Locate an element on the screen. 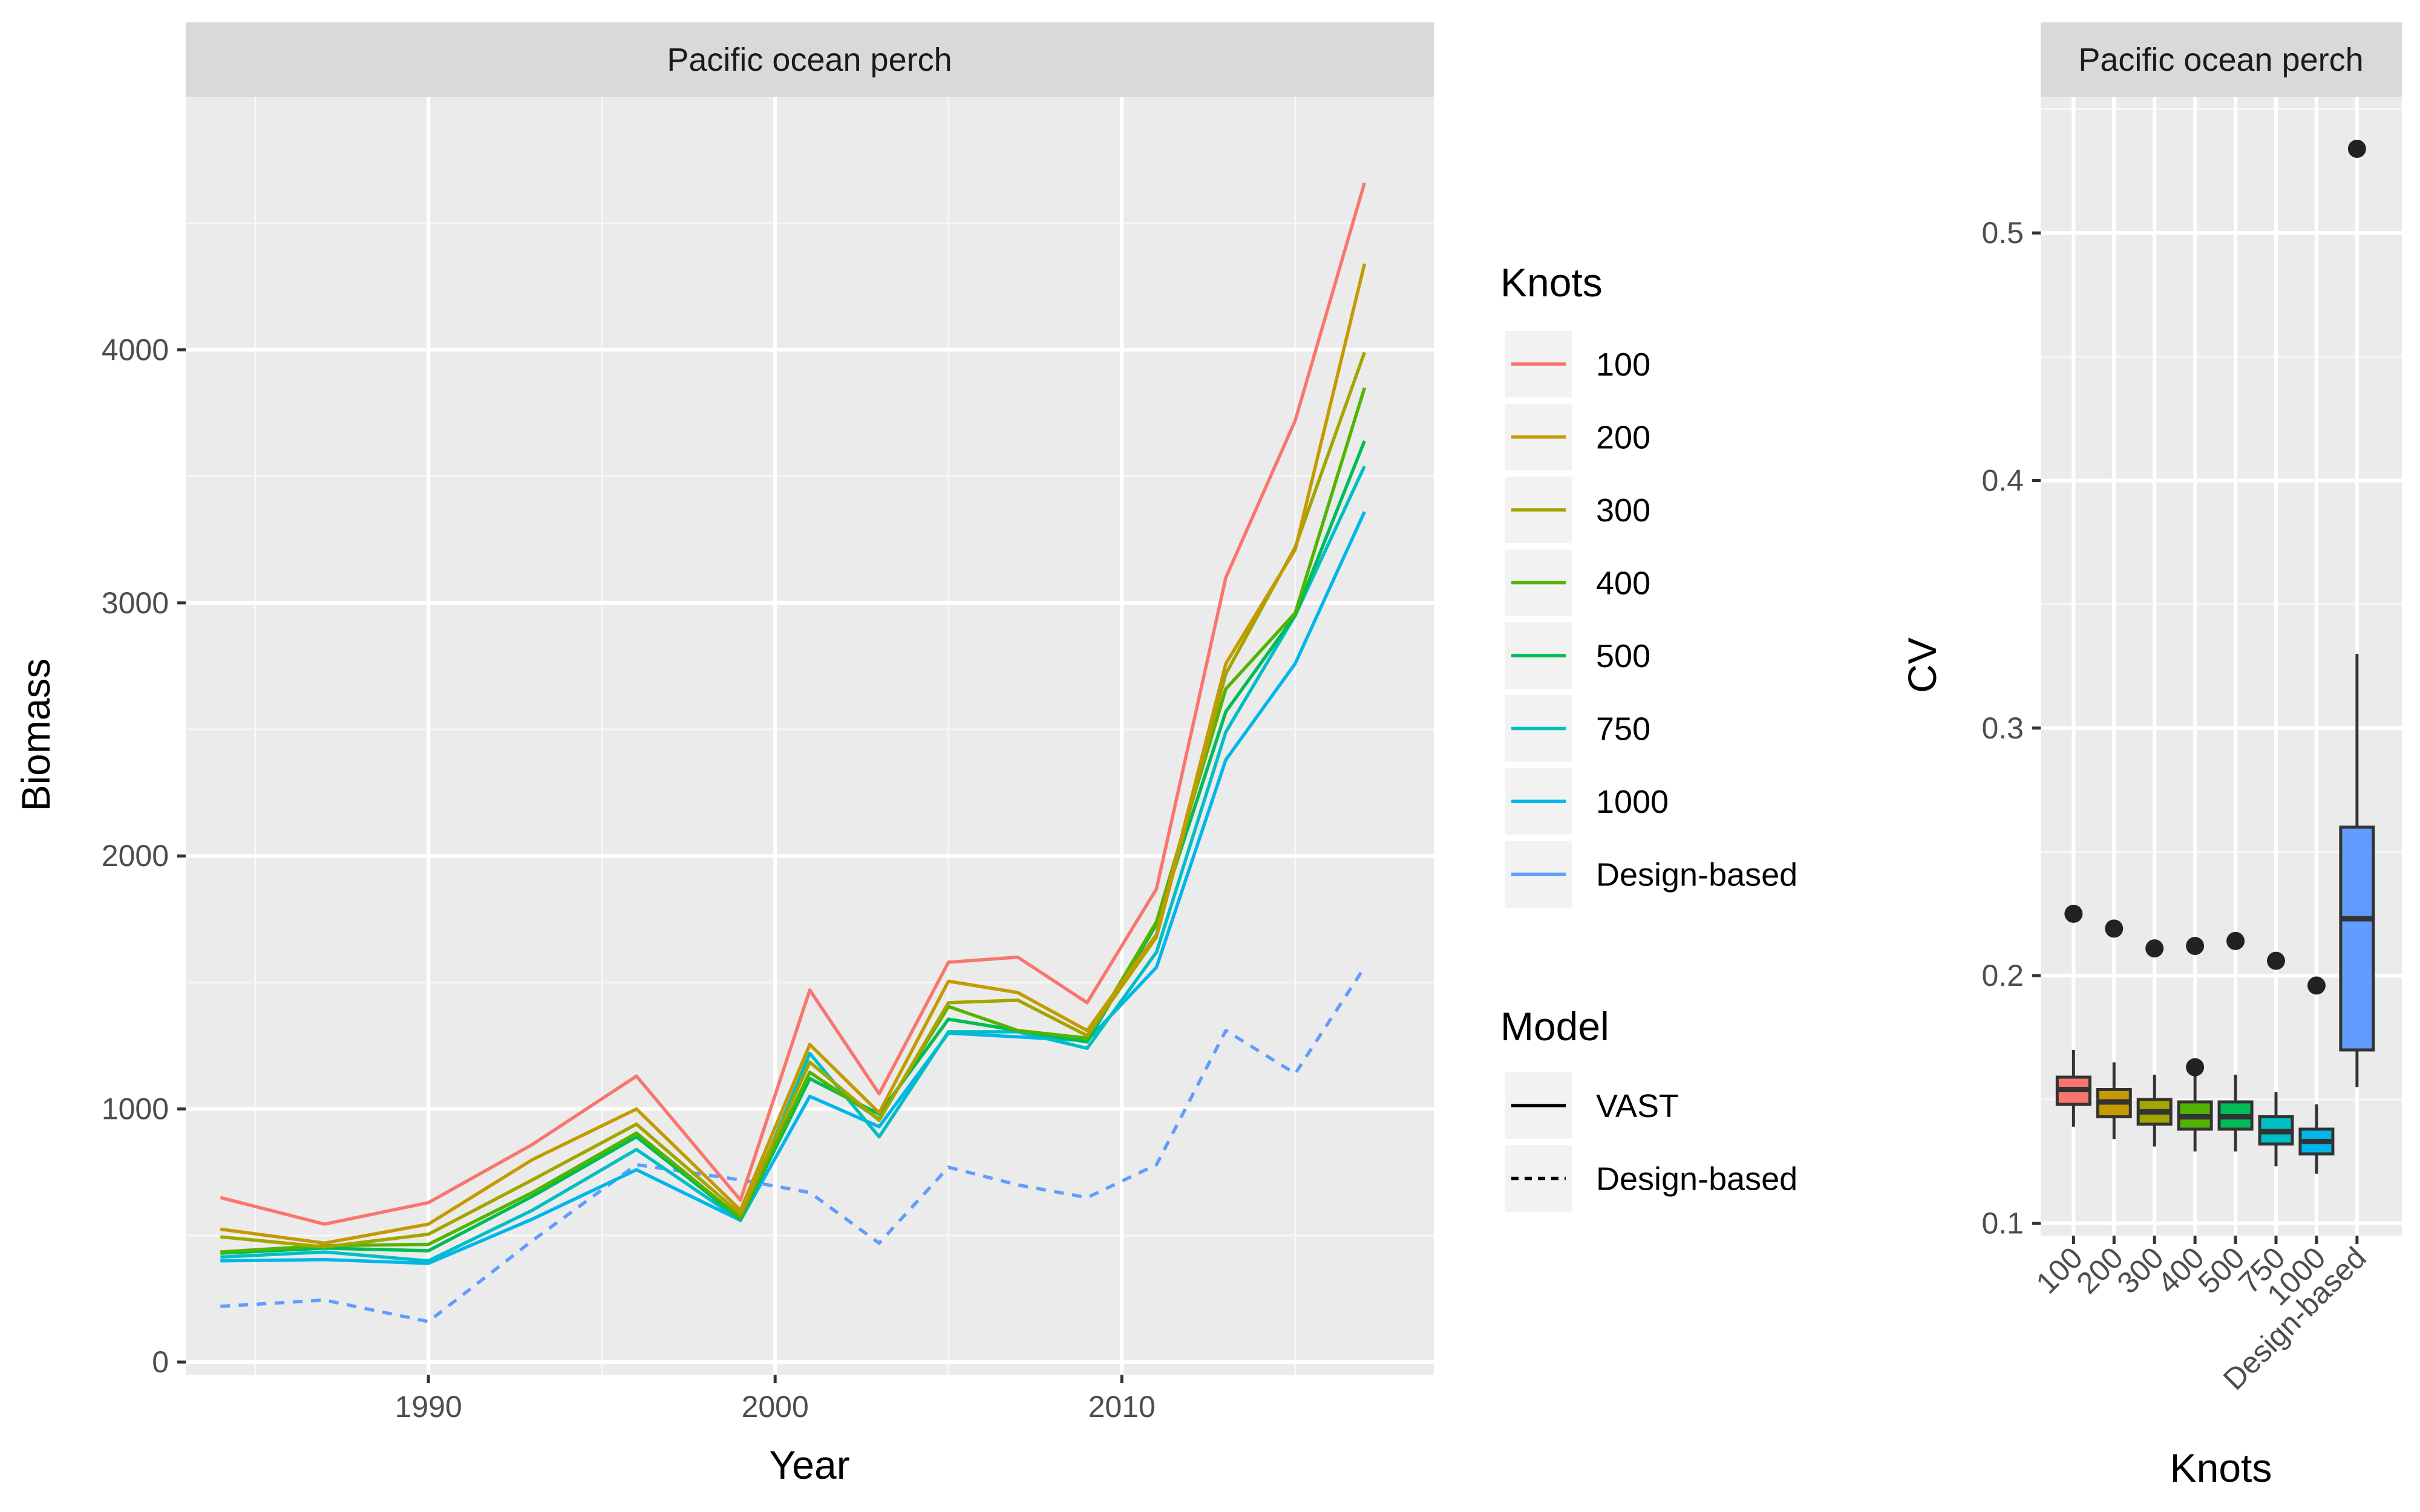 This screenshot has width=2420, height=1512. biomass-x-axis: 1990 2000 2010 is located at coordinates (775, 1400).